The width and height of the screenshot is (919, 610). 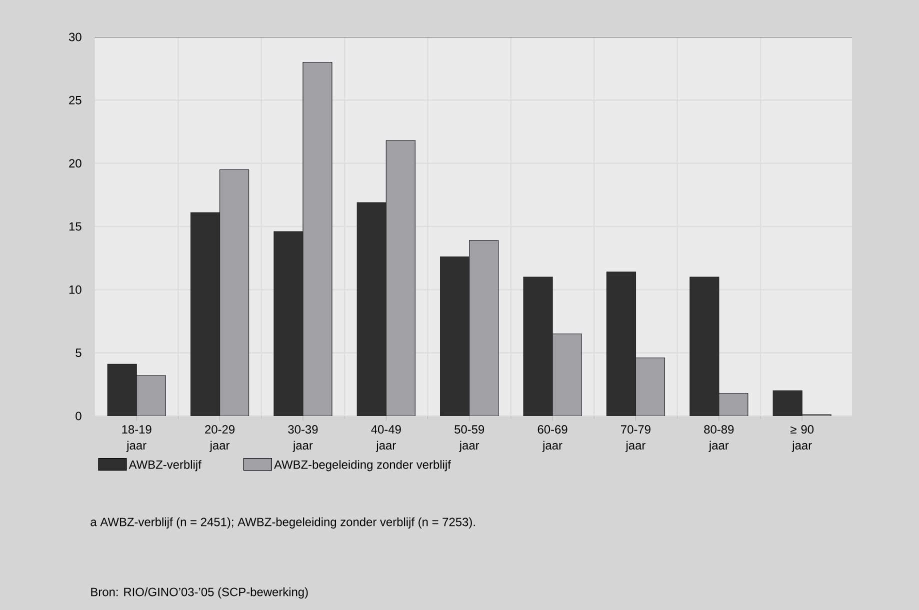 What do you see at coordinates (719, 438) in the screenshot?
I see `x-tick-label: 80-89 jaar` at bounding box center [719, 438].